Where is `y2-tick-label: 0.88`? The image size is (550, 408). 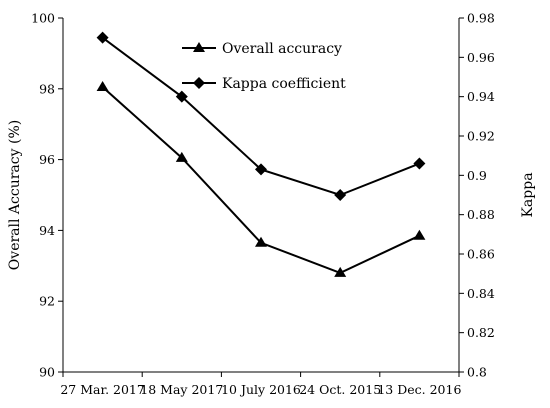 y2-tick-label: 0.88 is located at coordinates (481, 214).